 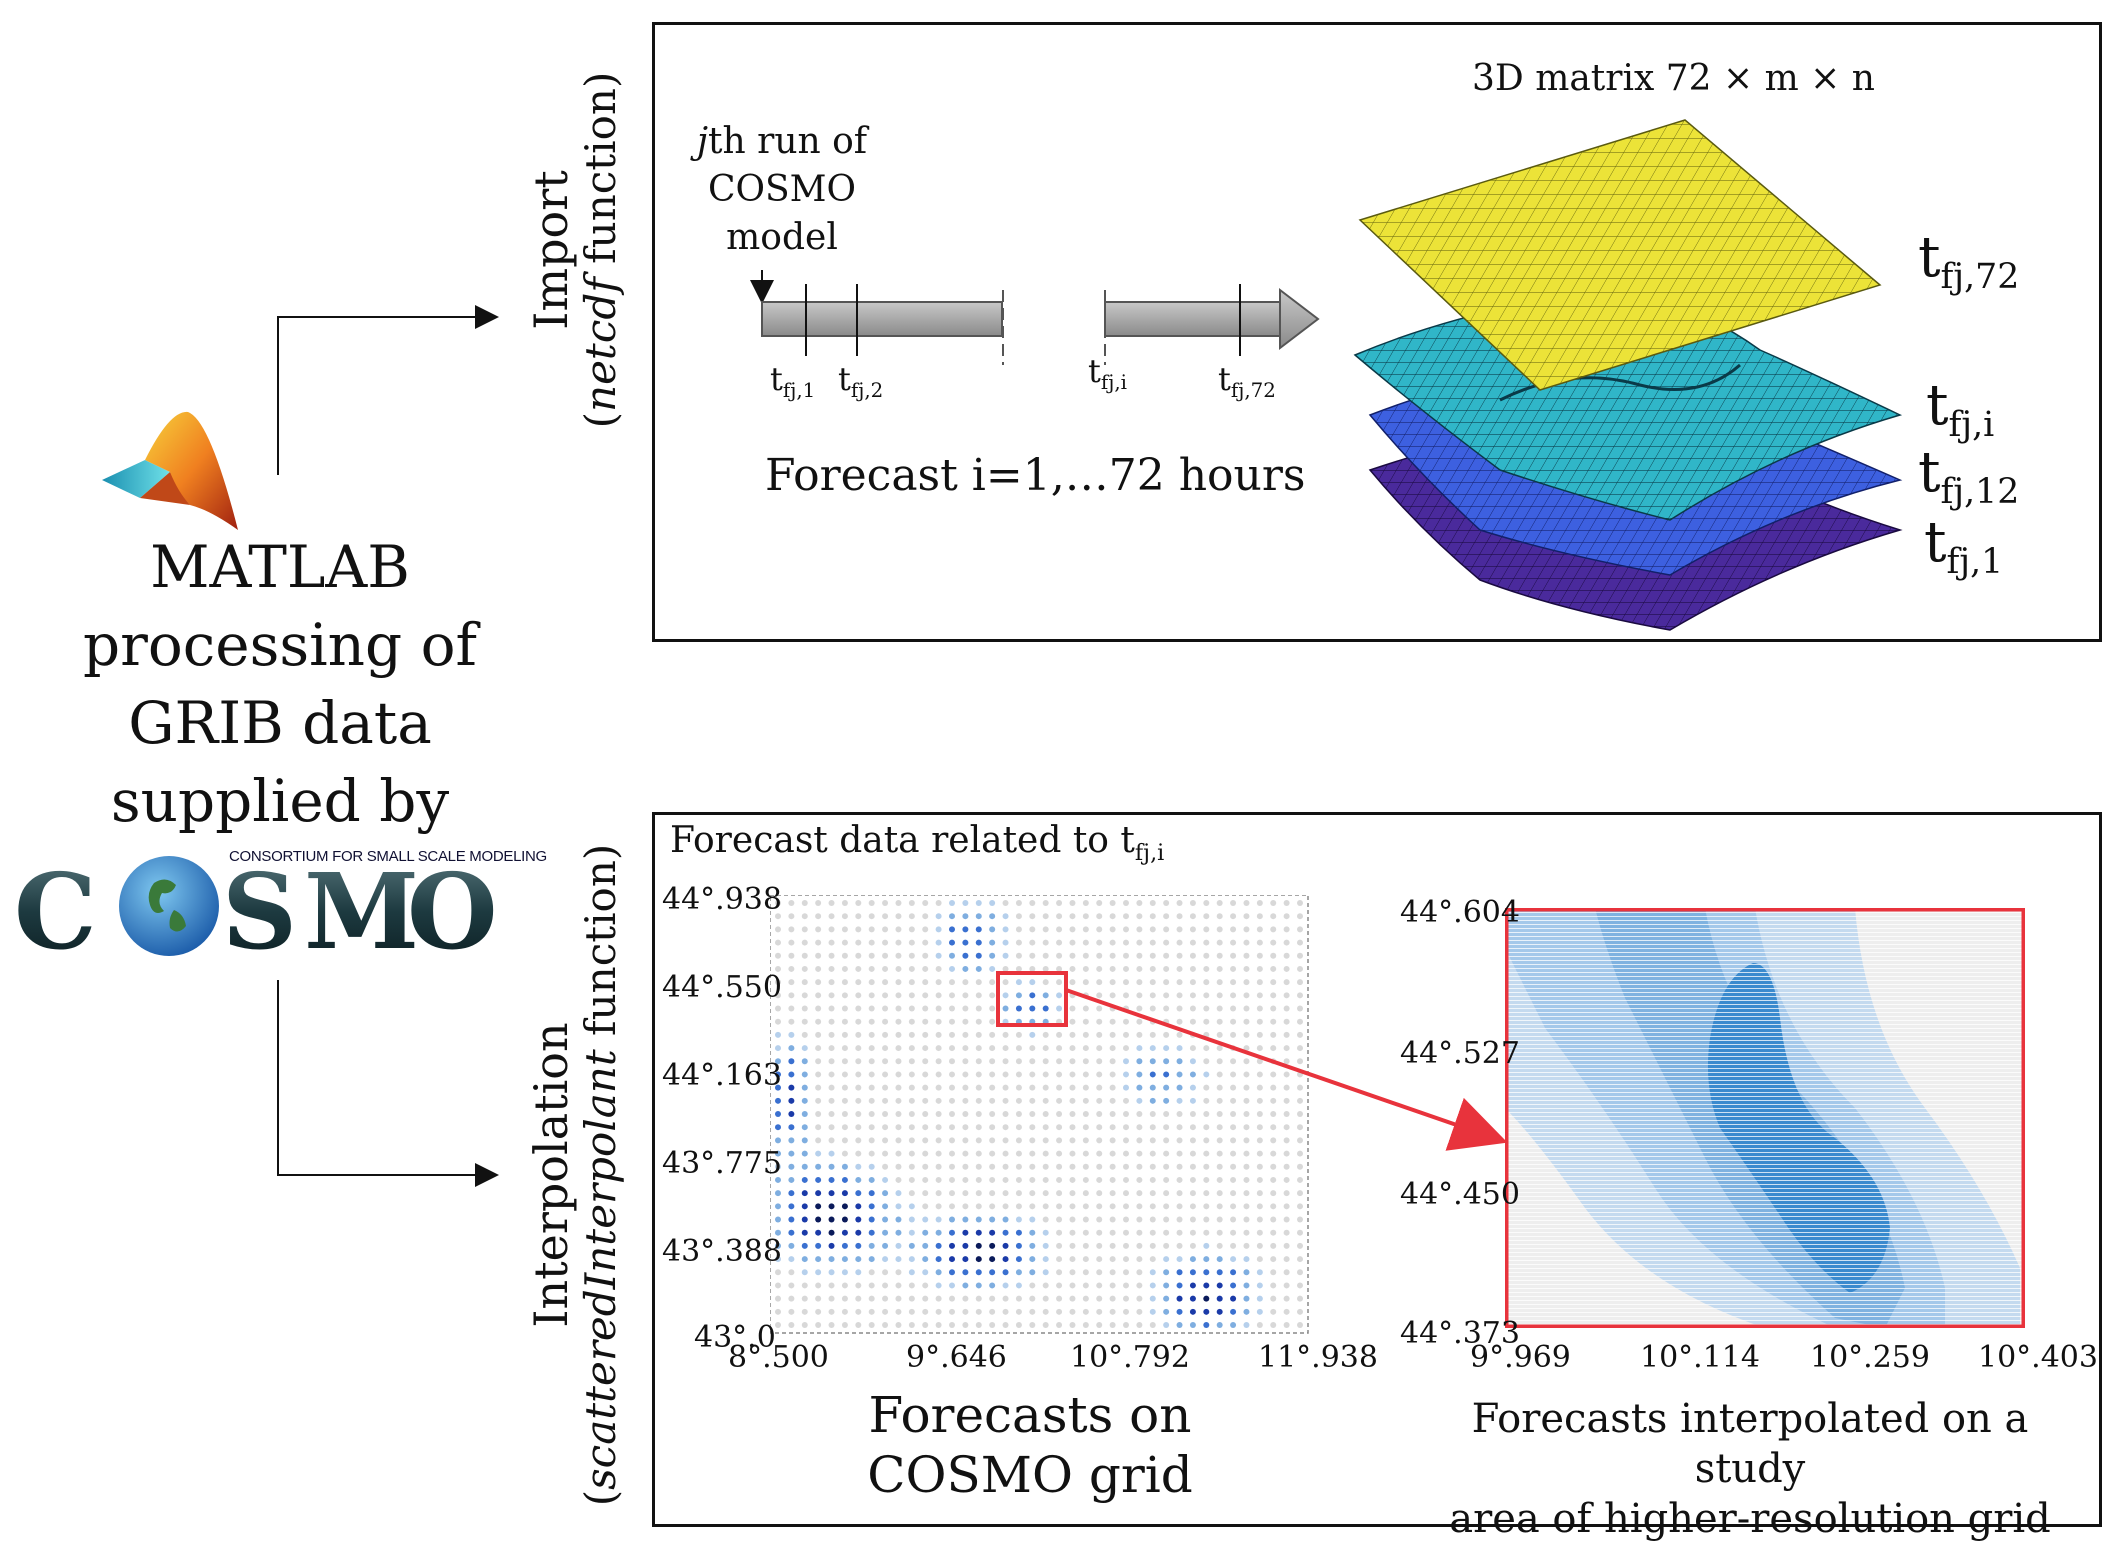 What do you see at coordinates (55, 904) in the screenshot?
I see `cosmo-letter-c: C` at bounding box center [55, 904].